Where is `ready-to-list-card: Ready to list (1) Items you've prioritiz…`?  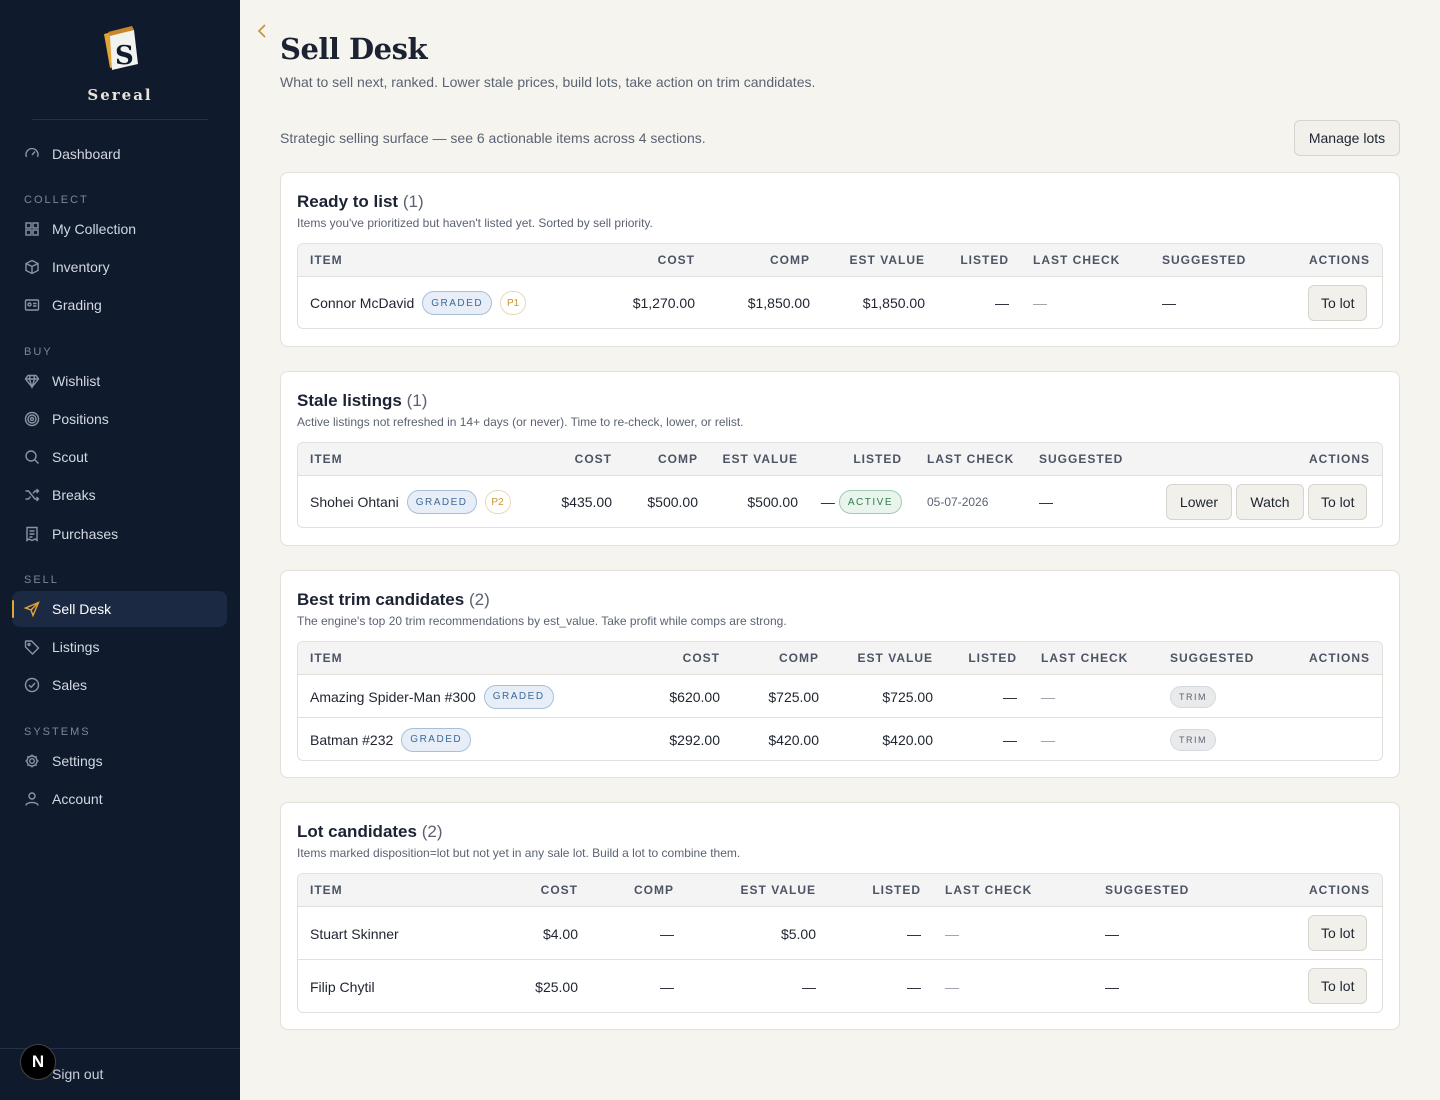 ready-to-list-card: Ready to list (1) Items you've prioritiz… is located at coordinates (840, 259).